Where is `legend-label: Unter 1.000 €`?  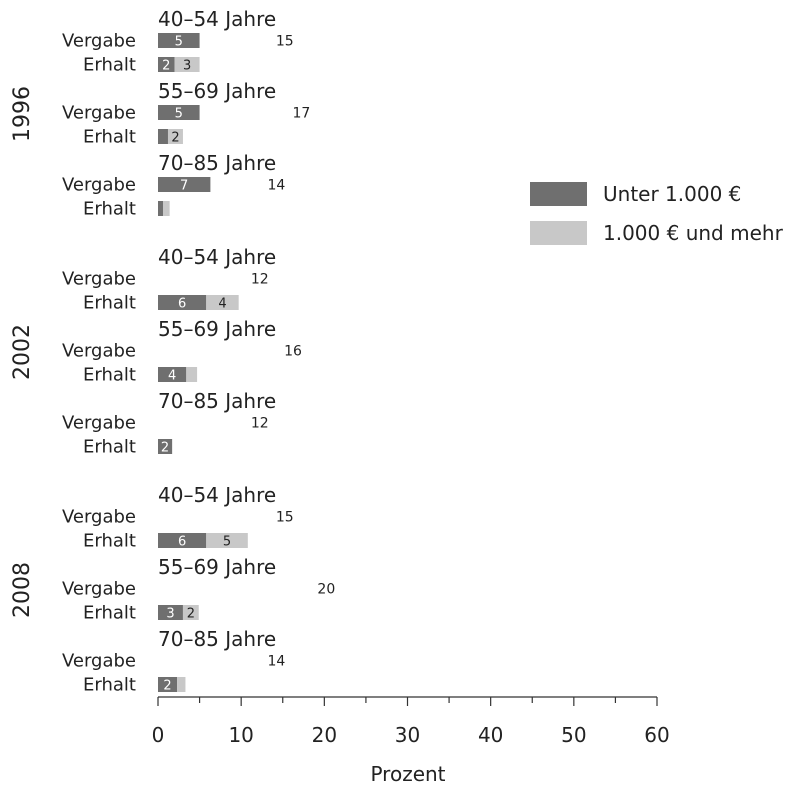 legend-label: Unter 1.000 € is located at coordinates (672, 194).